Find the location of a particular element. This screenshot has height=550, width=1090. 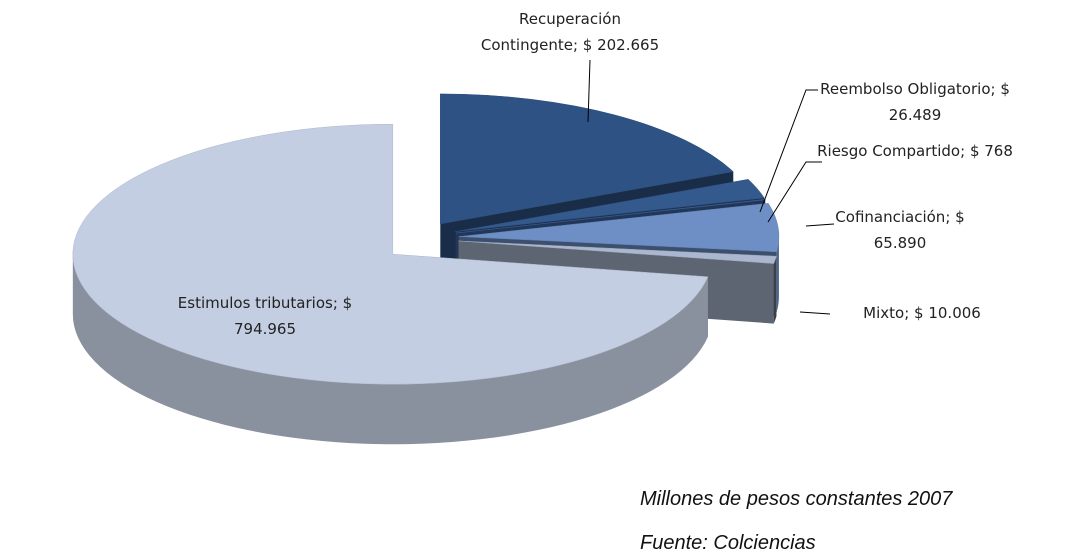

data-label: Estimulos tributarios; $ 794.965 is located at coordinates (265, 316).